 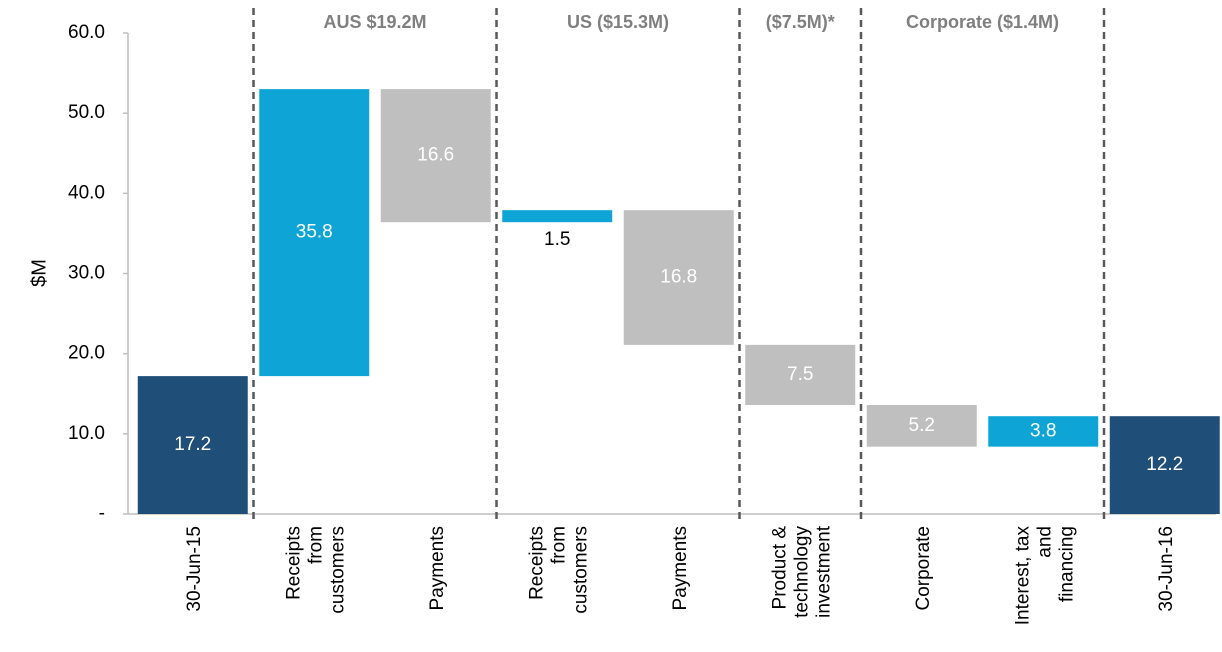 I want to click on data-label: 7.5, so click(x=800, y=374).